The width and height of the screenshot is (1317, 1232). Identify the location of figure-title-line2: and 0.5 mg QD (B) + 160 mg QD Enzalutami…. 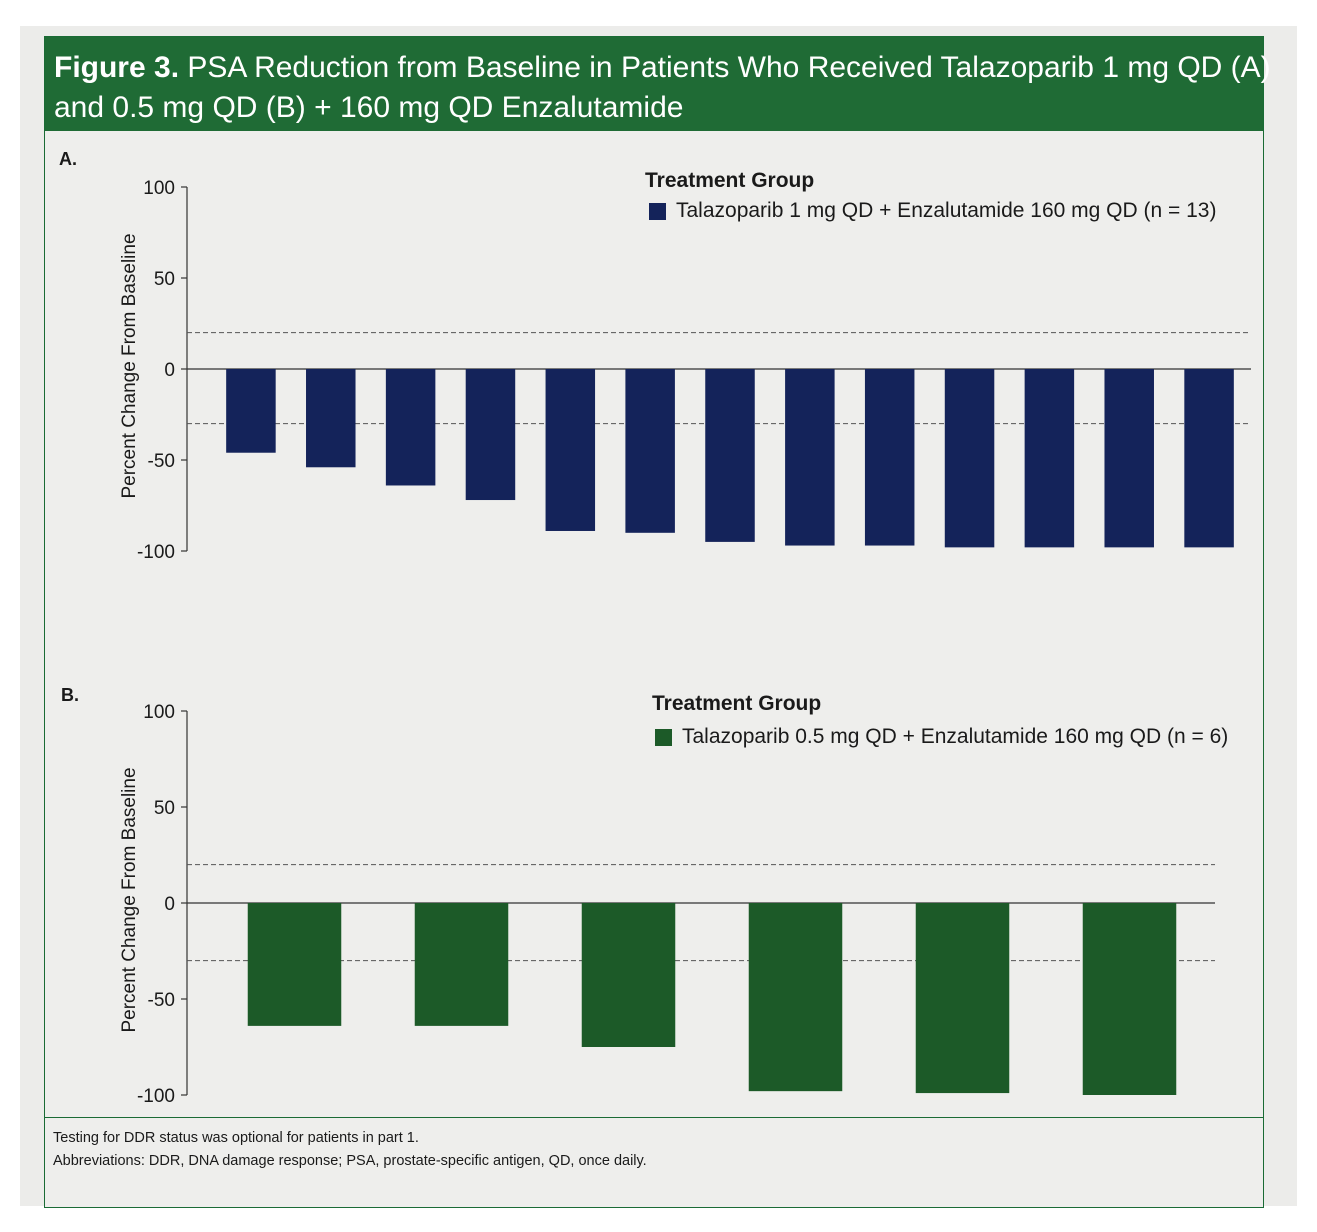
(369, 107).